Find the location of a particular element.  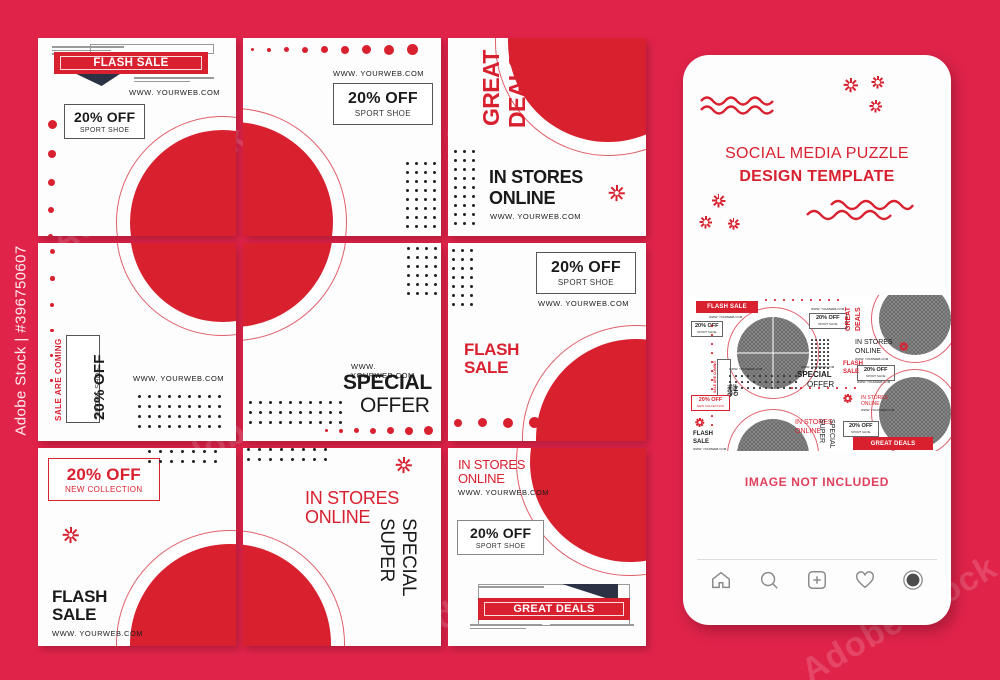

watermark-left: Adobe Stock | #396750607 is located at coordinates (21, 340).